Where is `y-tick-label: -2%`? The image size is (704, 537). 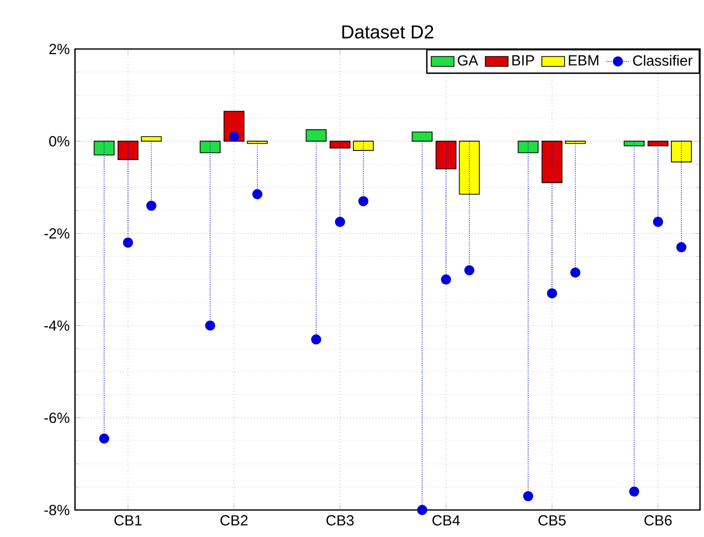
y-tick-label: -2% is located at coordinates (57, 233).